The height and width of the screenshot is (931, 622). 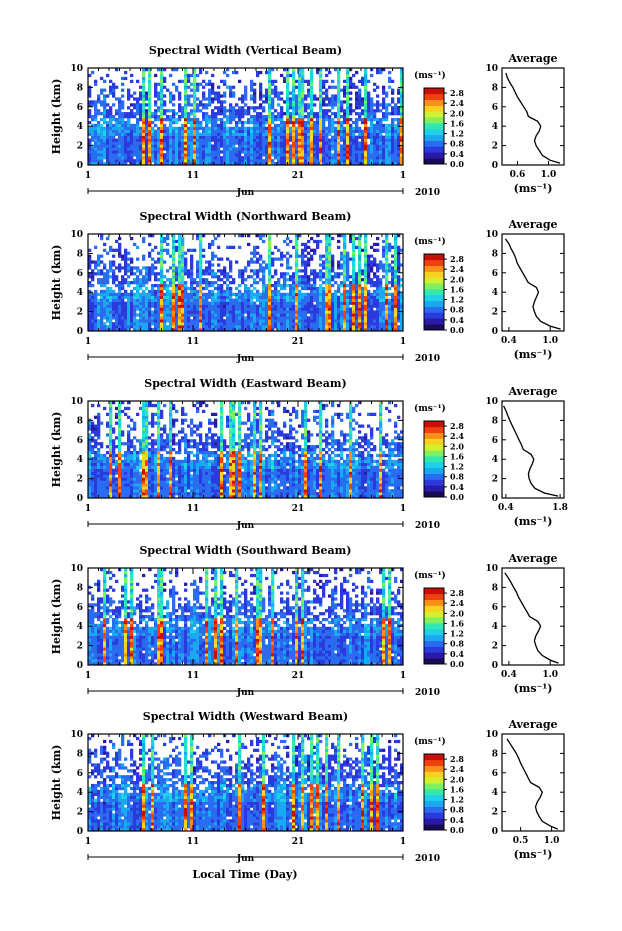 I want to click on xtick-label: 11, so click(x=193, y=509).